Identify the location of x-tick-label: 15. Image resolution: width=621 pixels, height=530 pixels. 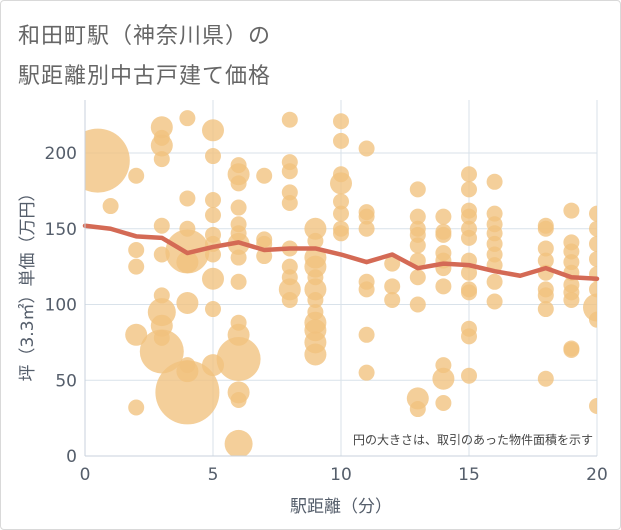
(469, 475).